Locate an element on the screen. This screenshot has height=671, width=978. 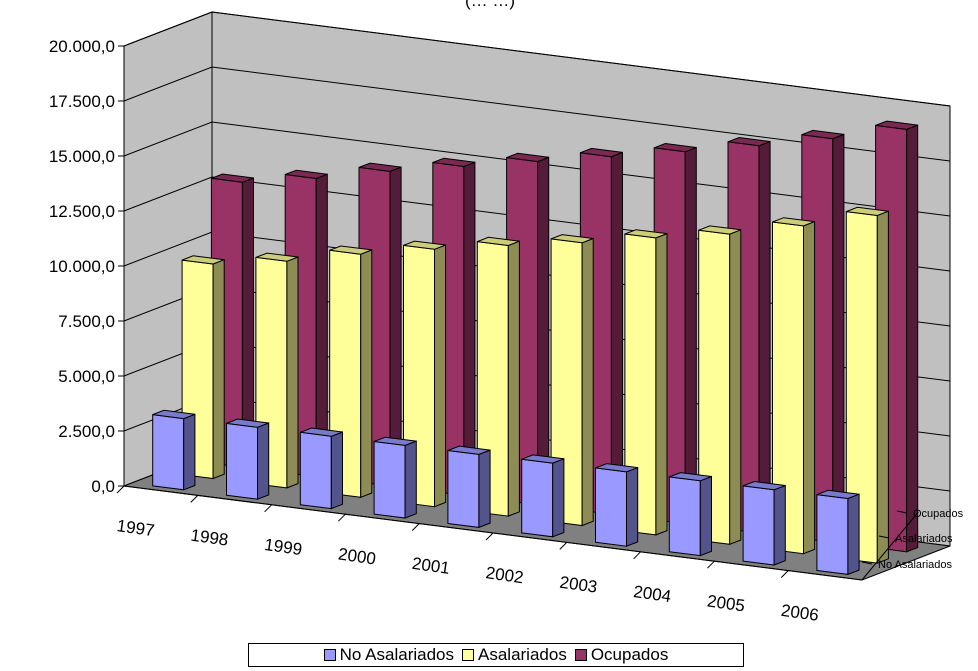
x-tick-label: 1999 is located at coordinates (283, 547).